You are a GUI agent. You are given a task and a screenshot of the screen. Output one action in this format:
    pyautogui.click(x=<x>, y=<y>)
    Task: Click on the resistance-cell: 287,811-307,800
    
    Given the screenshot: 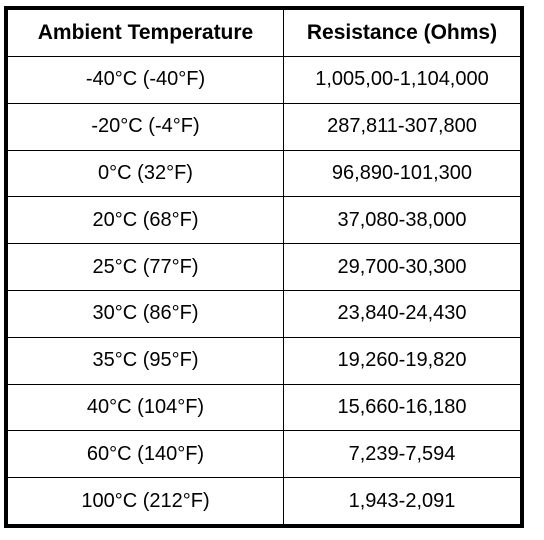 What is the action you would take?
    pyautogui.click(x=402, y=126)
    